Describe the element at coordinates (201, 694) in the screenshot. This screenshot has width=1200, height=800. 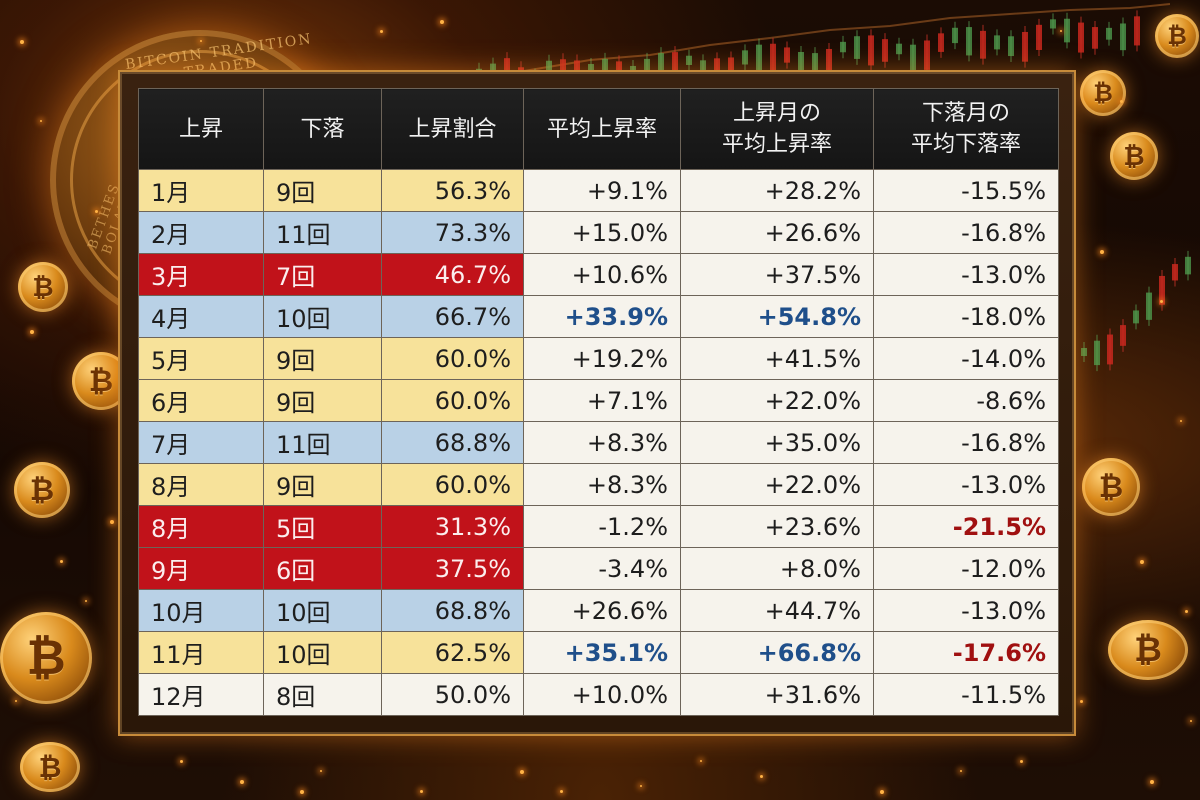
I see `month-cell: 12月` at that location.